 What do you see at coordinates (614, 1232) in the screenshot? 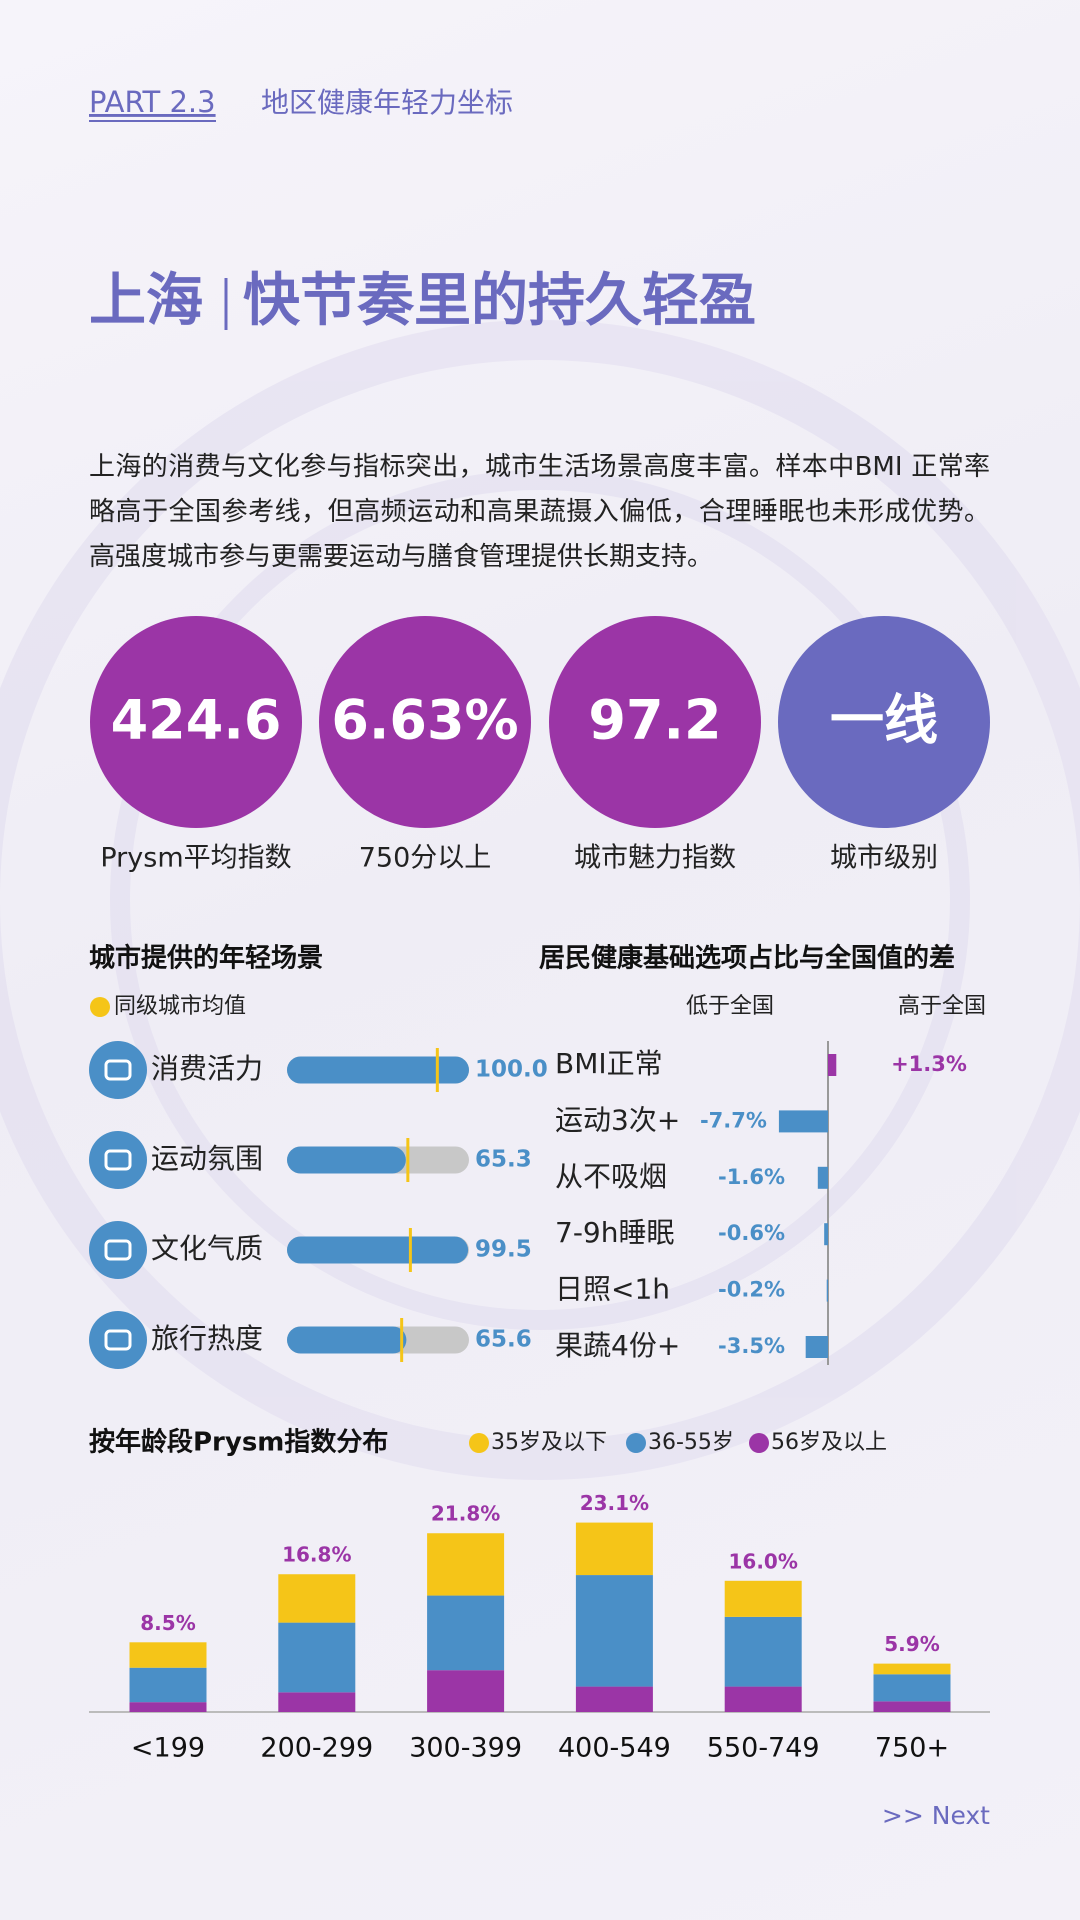
I see `category-label: 7-9h睡眠` at bounding box center [614, 1232].